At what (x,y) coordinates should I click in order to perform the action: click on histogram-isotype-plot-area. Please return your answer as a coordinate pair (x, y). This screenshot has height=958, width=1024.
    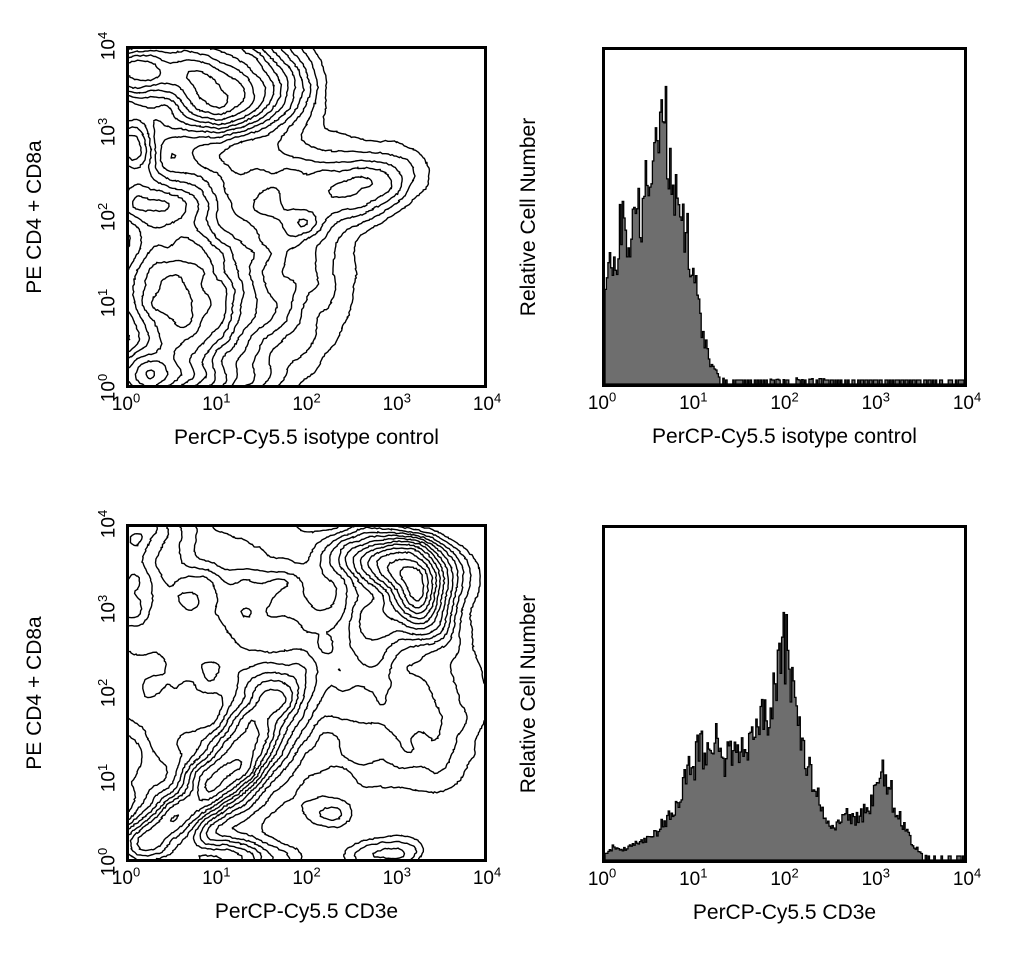
    Looking at the image, I should click on (784, 217).